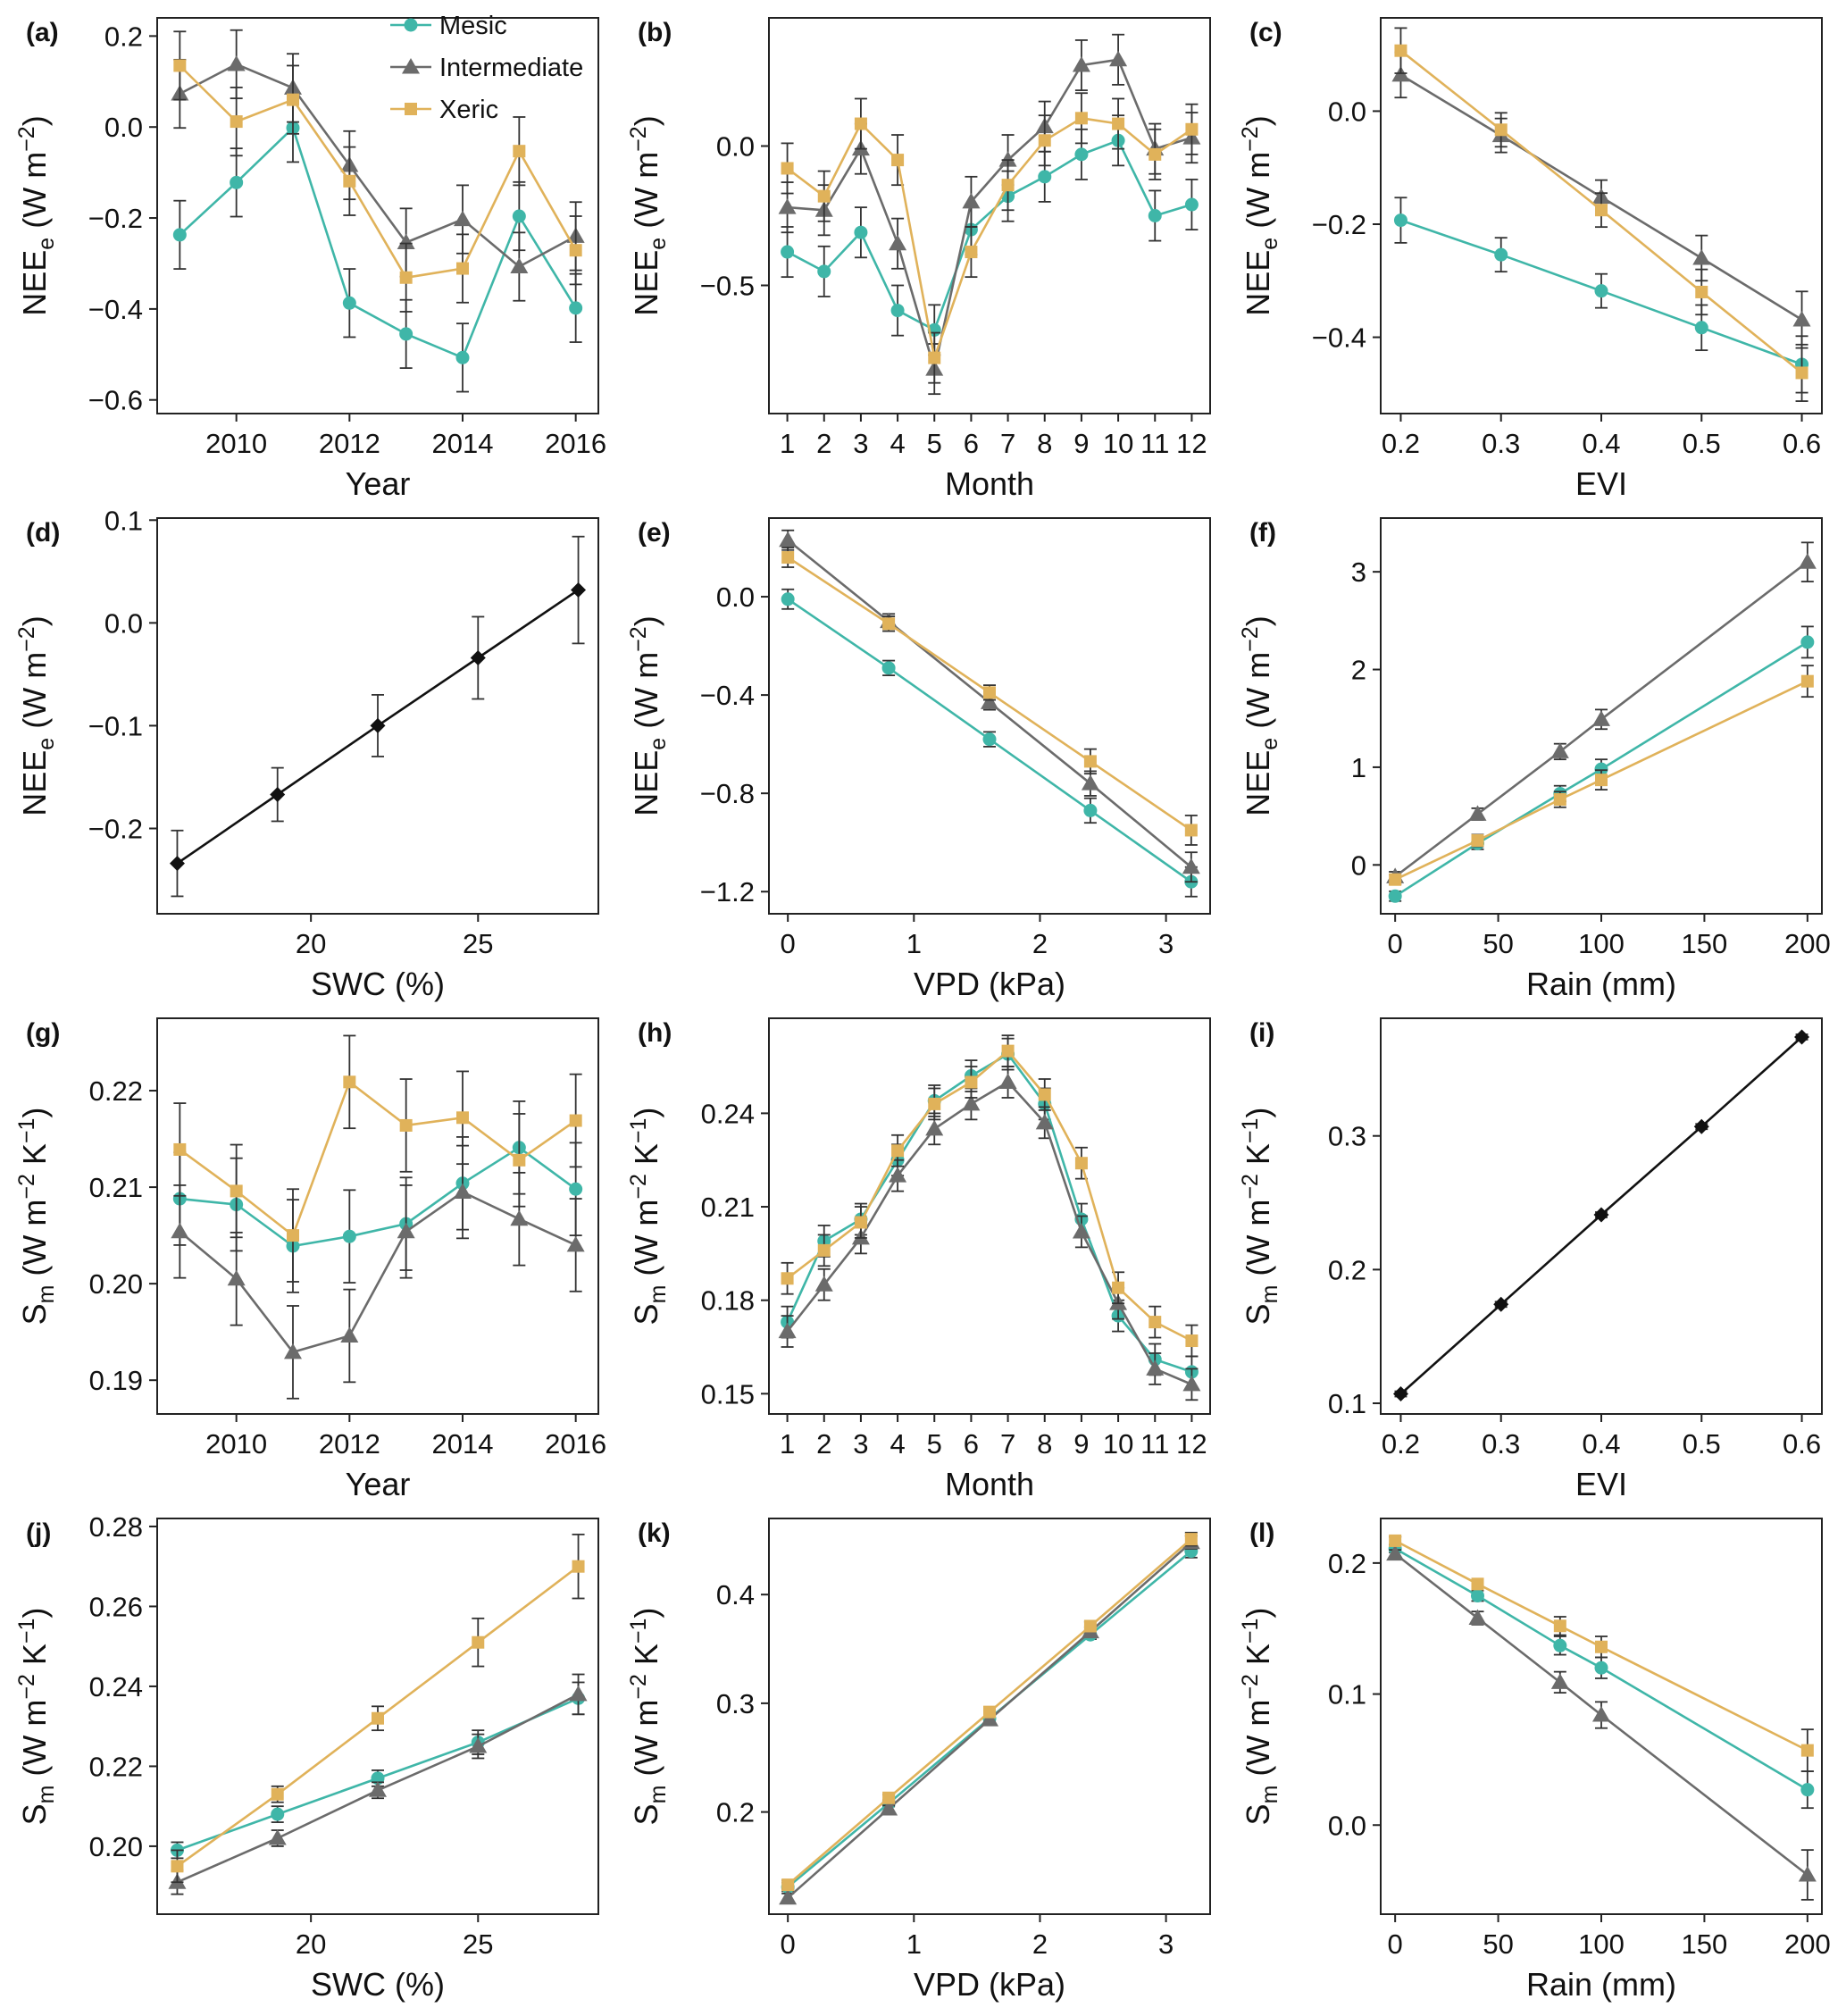 This screenshot has width=1846, height=2016. I want to click on panel-label: (e), so click(654, 533).